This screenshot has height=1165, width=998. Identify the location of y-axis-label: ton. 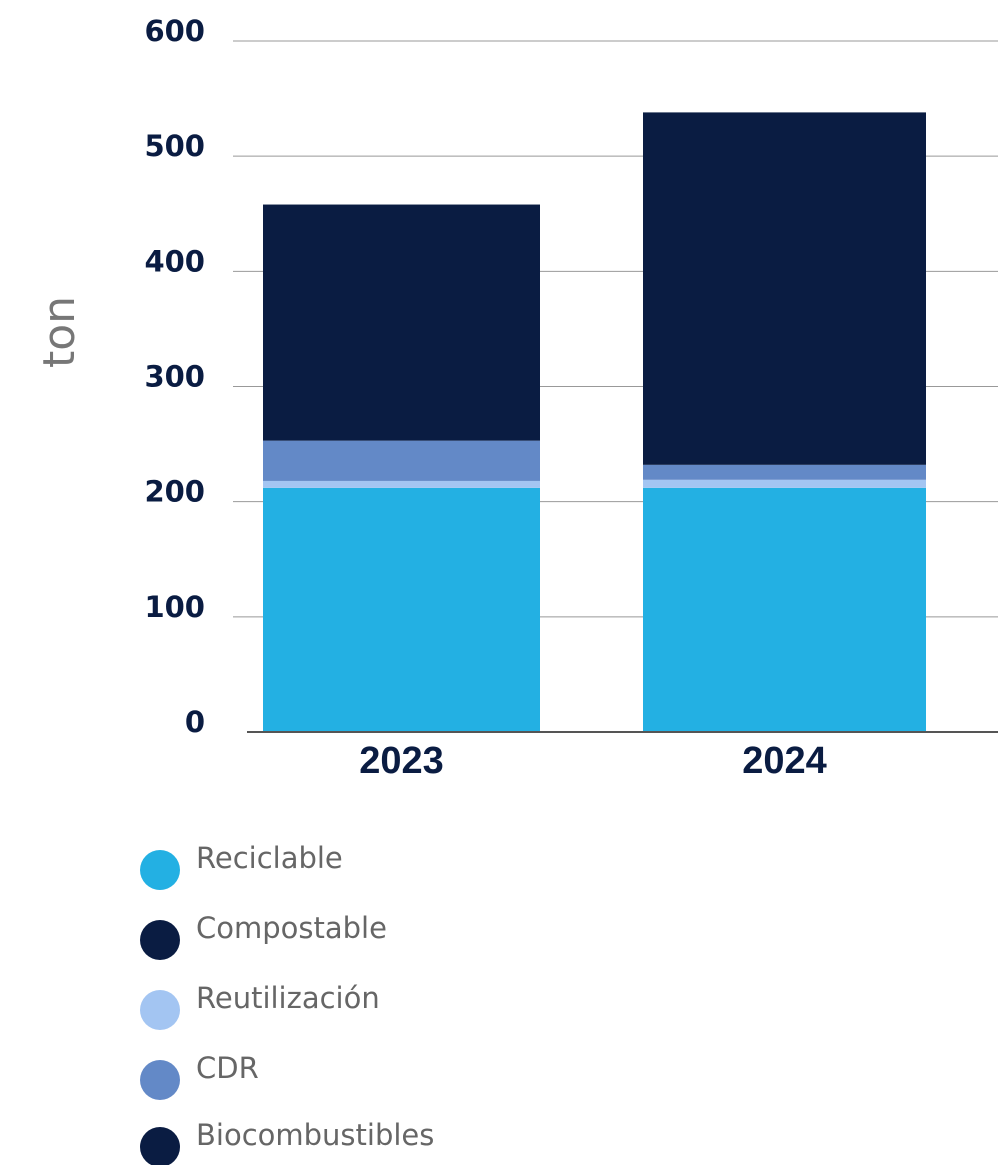
(59, 332).